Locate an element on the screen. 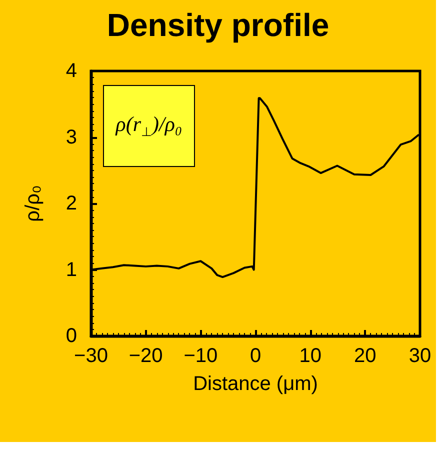 The width and height of the screenshot is (442, 450). y-tick-label: 2 is located at coordinates (71, 203).